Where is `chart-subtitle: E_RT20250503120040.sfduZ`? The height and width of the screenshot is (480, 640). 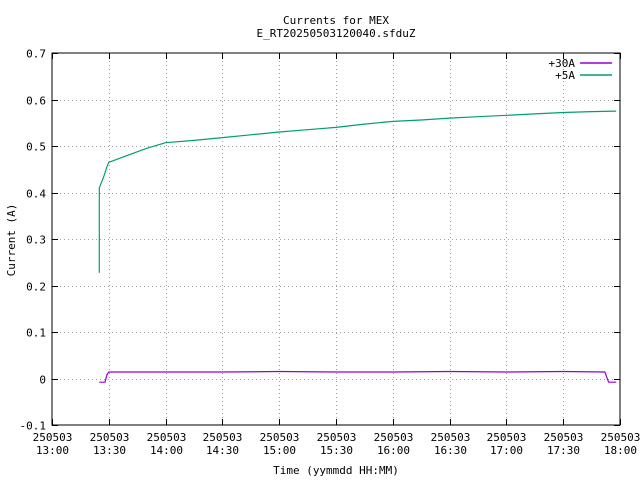 chart-subtitle: E_RT20250503120040.sfduZ is located at coordinates (336, 33).